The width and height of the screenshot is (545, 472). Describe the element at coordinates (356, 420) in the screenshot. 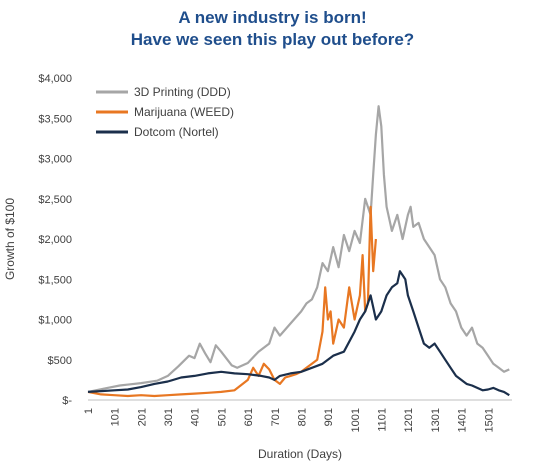

I see `x-tick-label: 1001` at that location.